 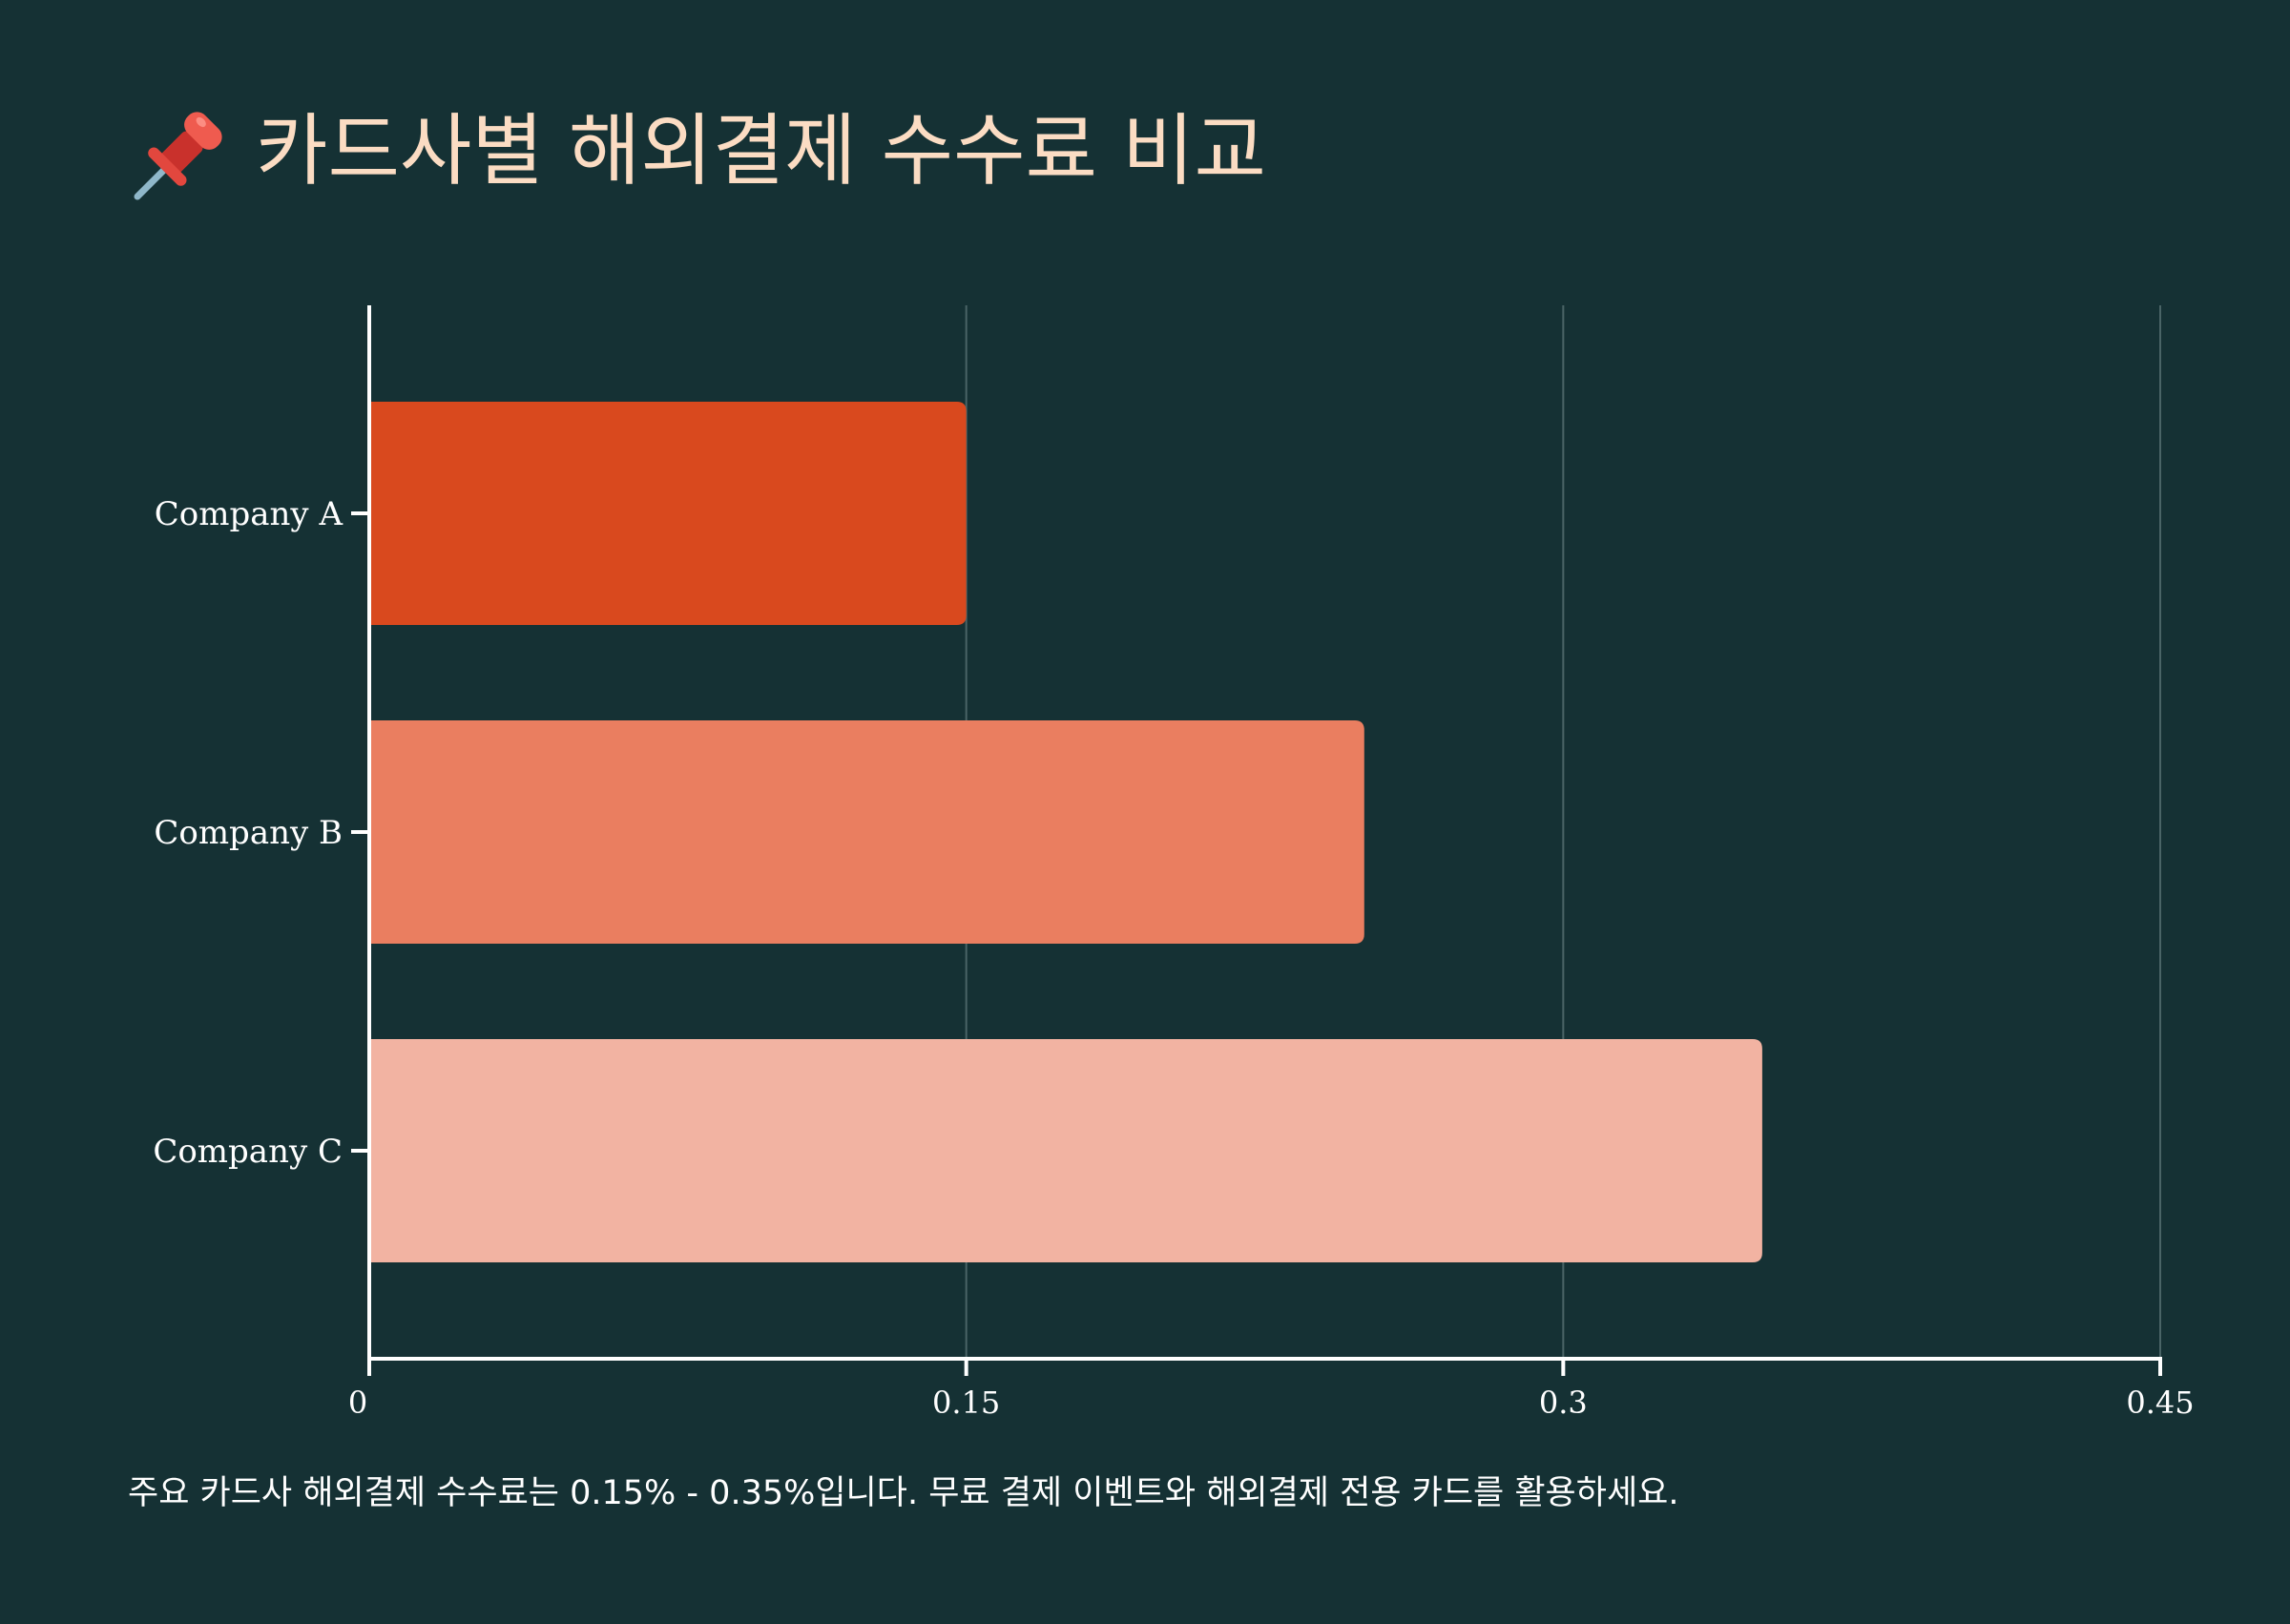 What do you see at coordinates (1563, 1403) in the screenshot?
I see `x-tick-label: 0.3` at bounding box center [1563, 1403].